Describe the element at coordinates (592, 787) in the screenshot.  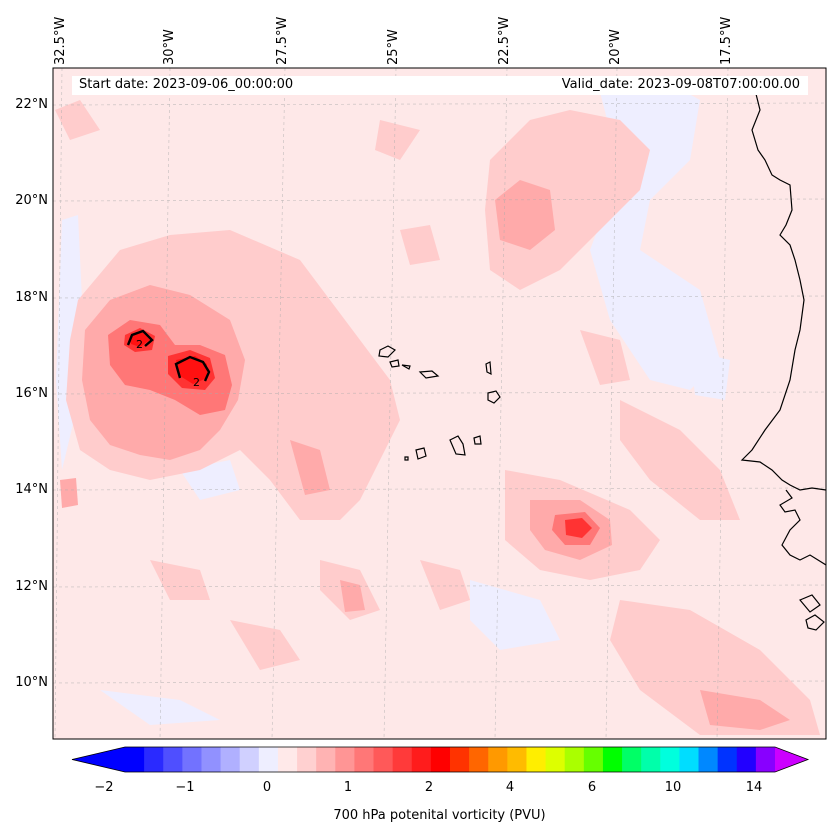
I see `colorbar-tick: 6` at that location.